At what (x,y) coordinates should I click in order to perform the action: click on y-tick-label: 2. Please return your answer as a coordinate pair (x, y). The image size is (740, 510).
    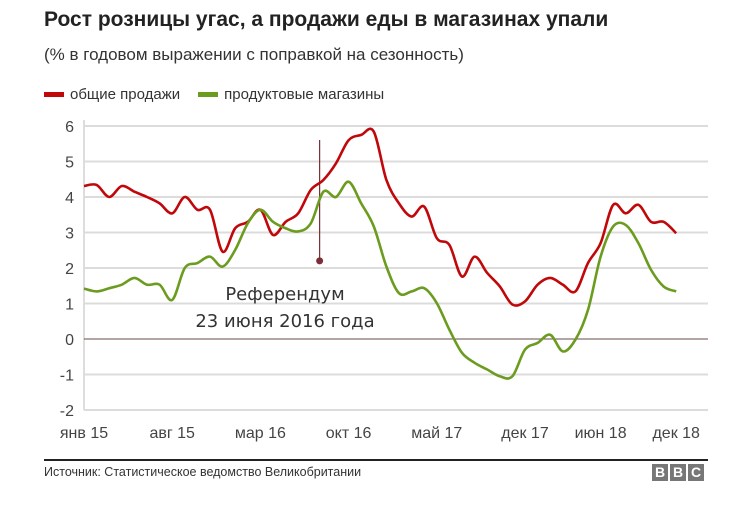
    Looking at the image, I should click on (69, 269).